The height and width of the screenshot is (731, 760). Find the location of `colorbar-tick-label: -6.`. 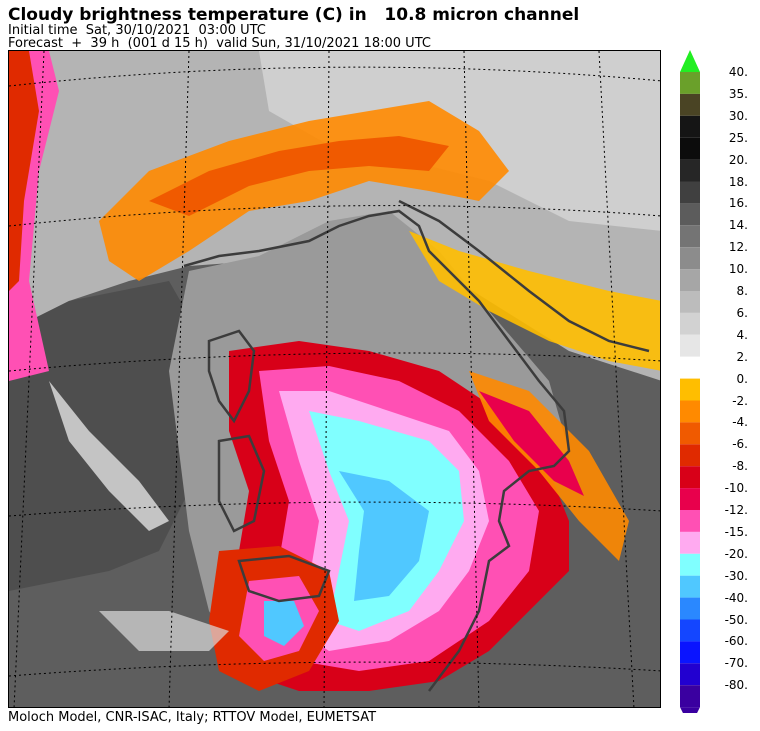

colorbar-tick-label: -6. is located at coordinates (740, 444).